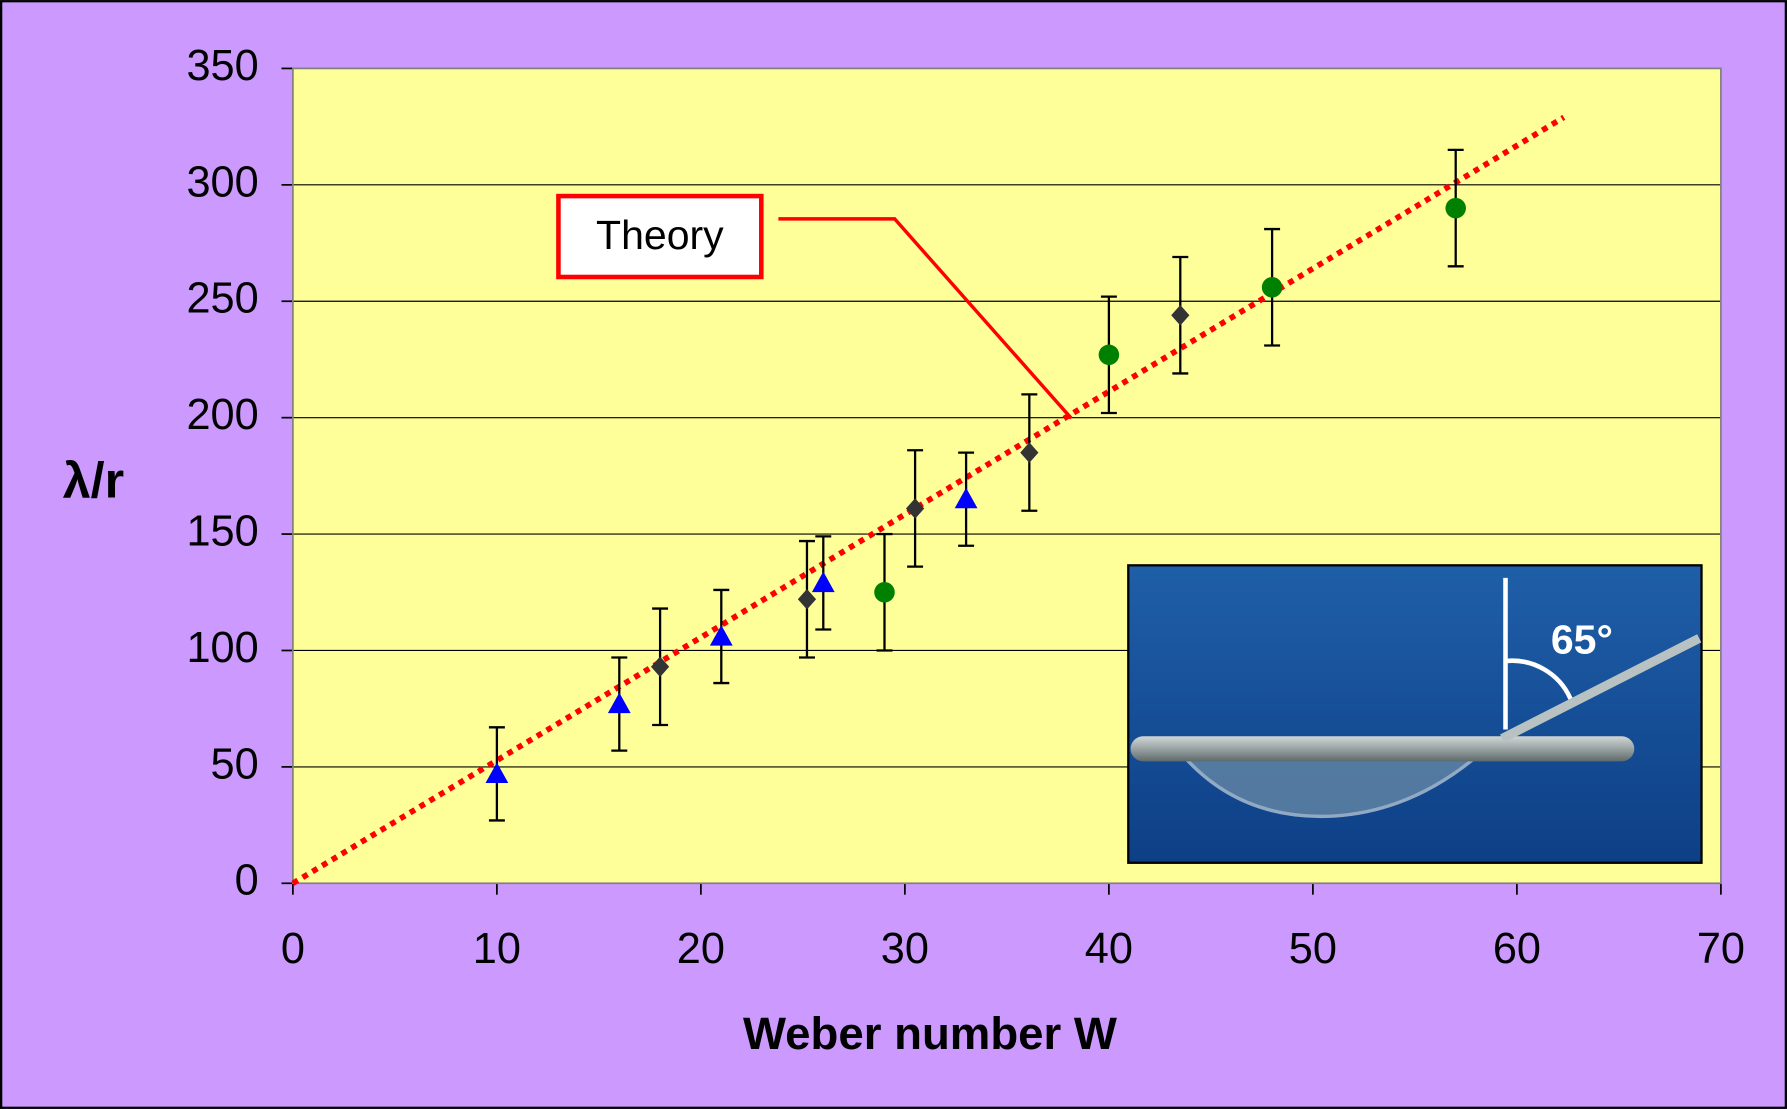 The height and width of the screenshot is (1109, 1787). What do you see at coordinates (222, 66) in the screenshot?
I see `y-tick-label: 350` at bounding box center [222, 66].